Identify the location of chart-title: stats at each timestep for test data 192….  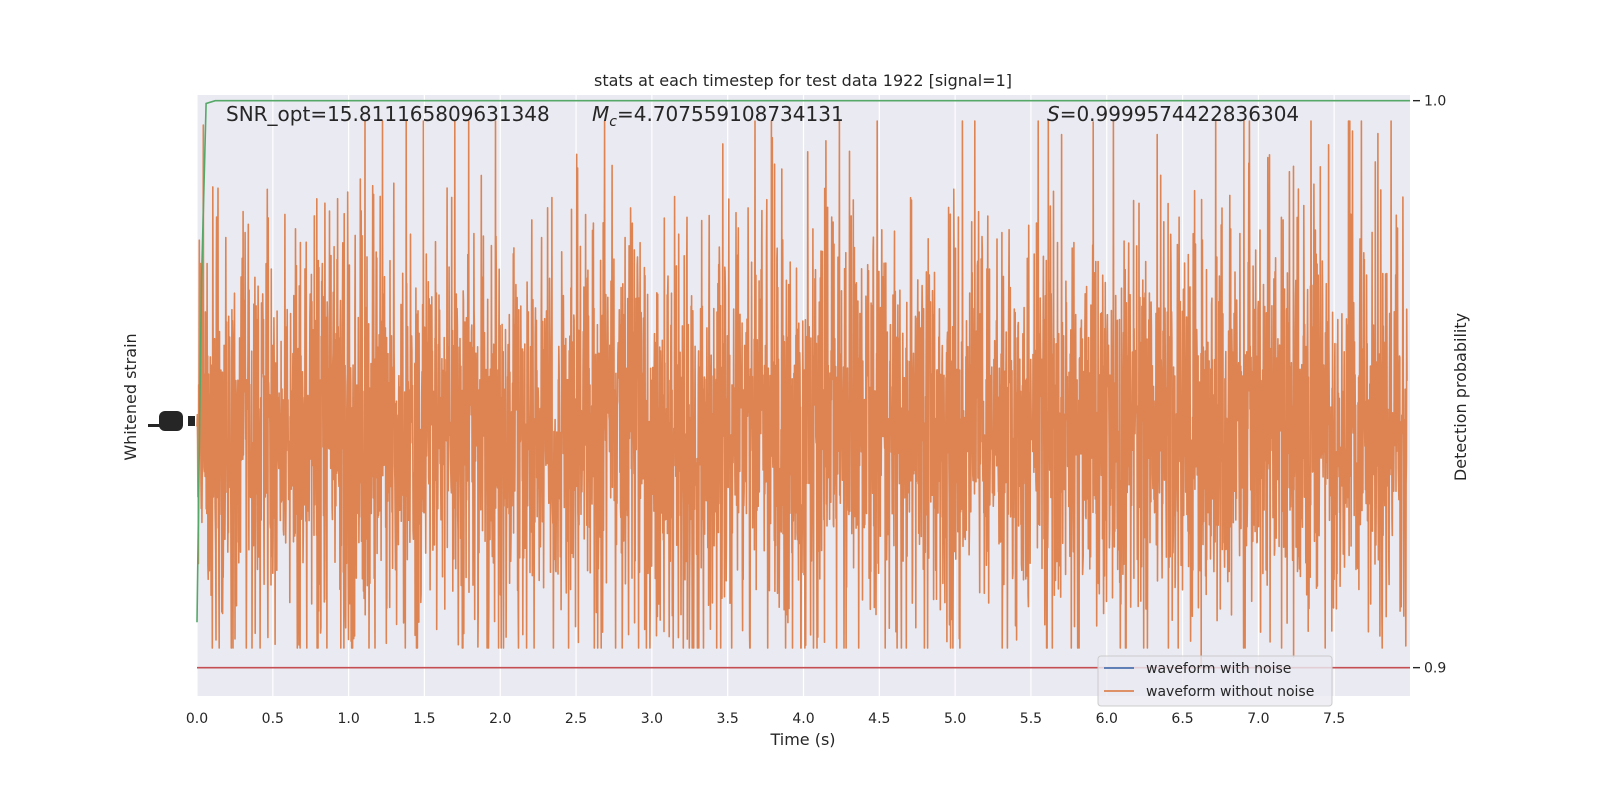
(803, 80).